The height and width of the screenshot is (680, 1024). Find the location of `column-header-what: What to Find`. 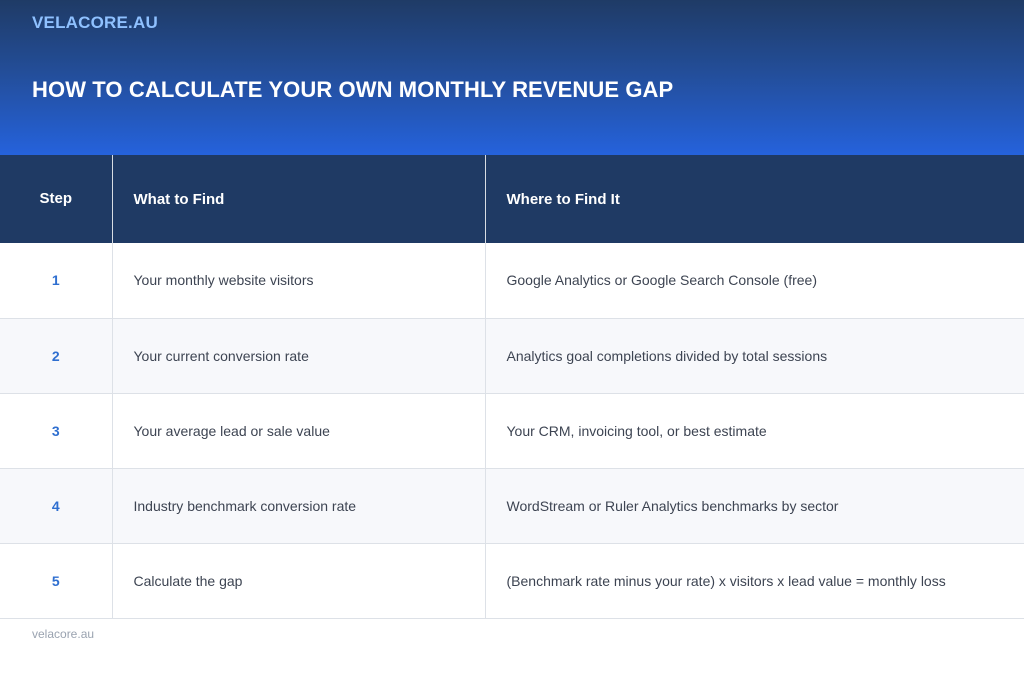

column-header-what: What to Find is located at coordinates (298, 199).